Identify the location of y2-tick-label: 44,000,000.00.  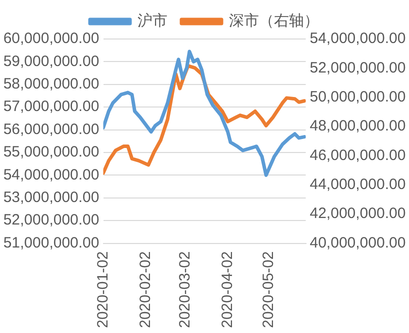
(358, 185).